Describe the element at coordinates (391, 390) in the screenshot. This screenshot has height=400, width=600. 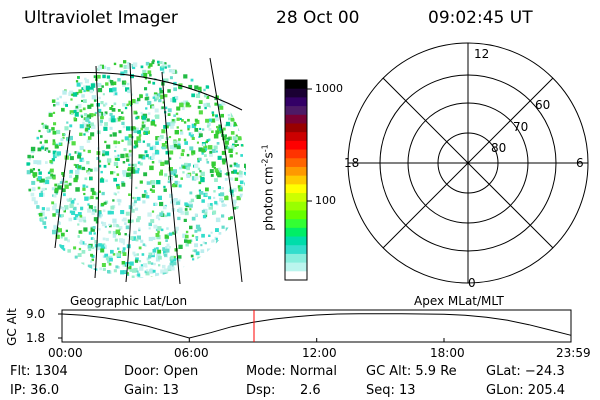
I see `sequence-number: Seq: 13` at that location.